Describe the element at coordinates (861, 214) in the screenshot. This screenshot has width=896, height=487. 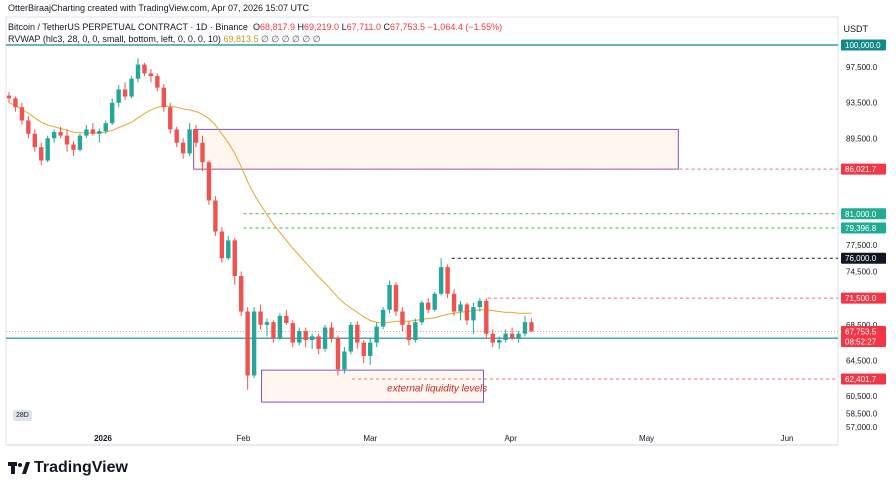
I see `price-level-label-2: 81,000.0` at that location.